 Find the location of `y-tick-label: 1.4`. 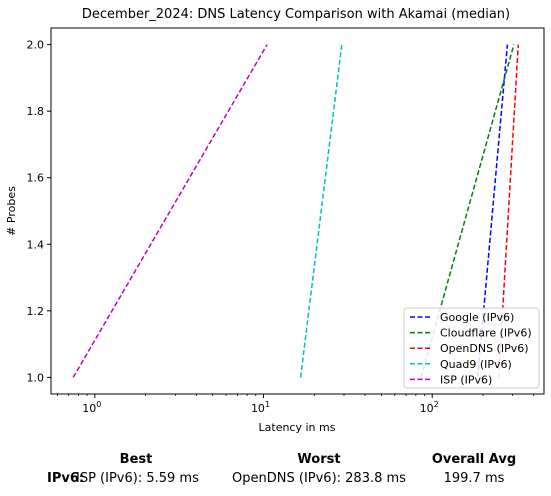

y-tick-label: 1.4 is located at coordinates (36, 244).